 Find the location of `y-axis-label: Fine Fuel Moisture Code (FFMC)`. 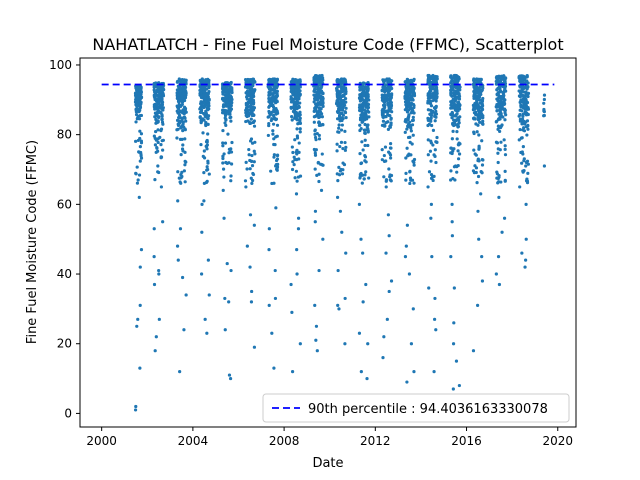

y-axis-label: Fine Fuel Moisture Code (FFMC) is located at coordinates (32, 242).